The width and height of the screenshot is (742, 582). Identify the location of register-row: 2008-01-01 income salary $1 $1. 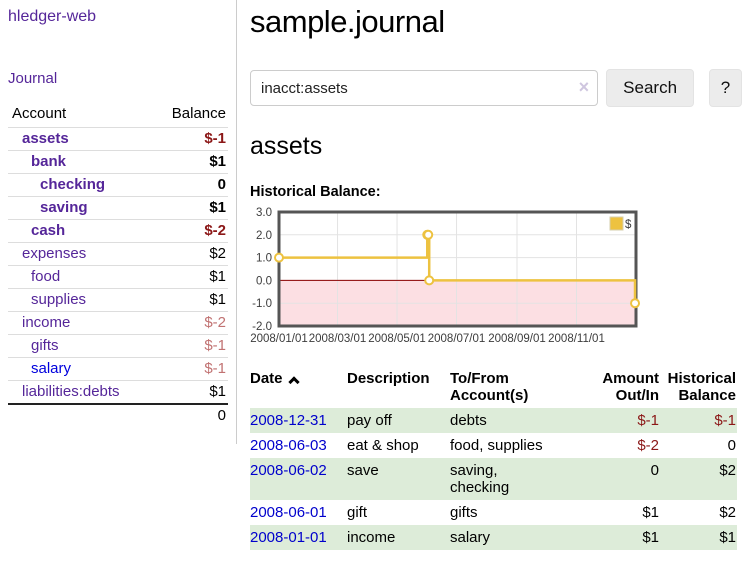
(493, 537).